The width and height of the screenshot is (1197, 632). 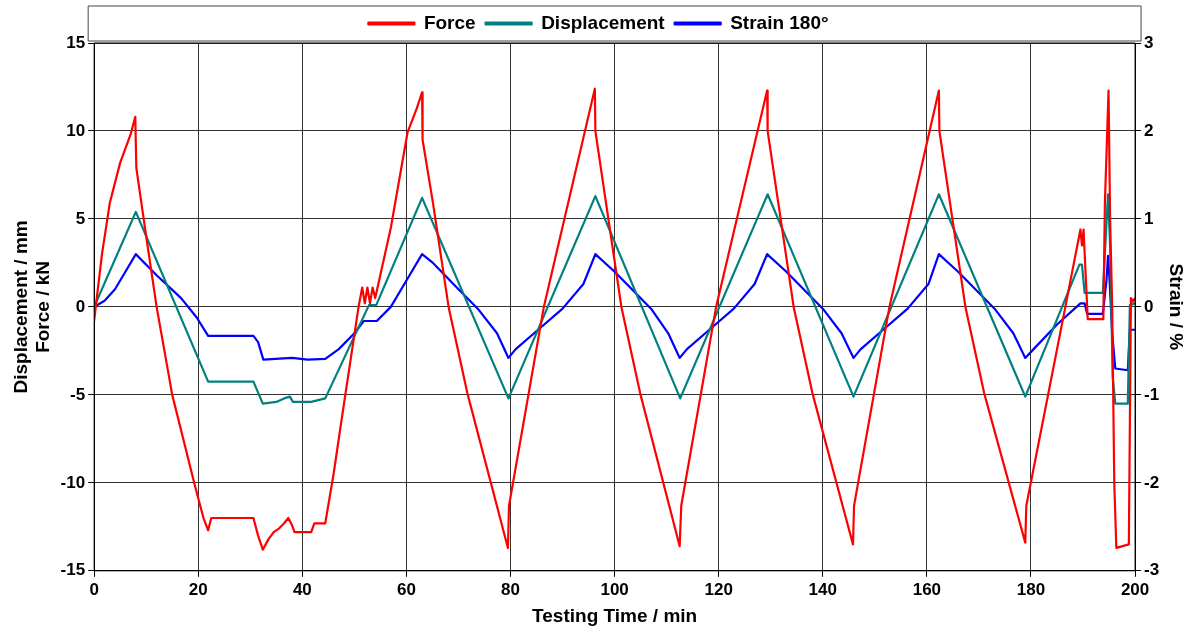 I want to click on x-axis-title: Testing Time / min, so click(x=615, y=615).